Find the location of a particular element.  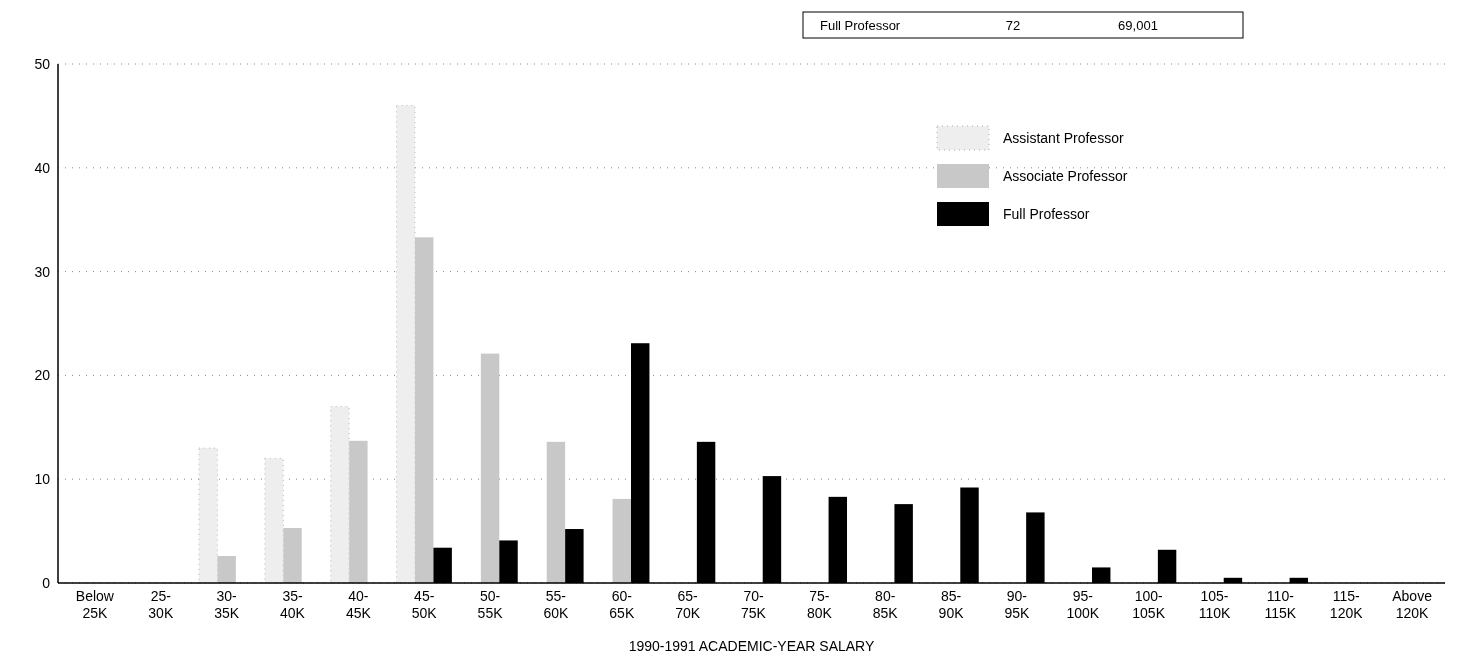

x-tick-label: 70-75K is located at coordinates (754, 604).